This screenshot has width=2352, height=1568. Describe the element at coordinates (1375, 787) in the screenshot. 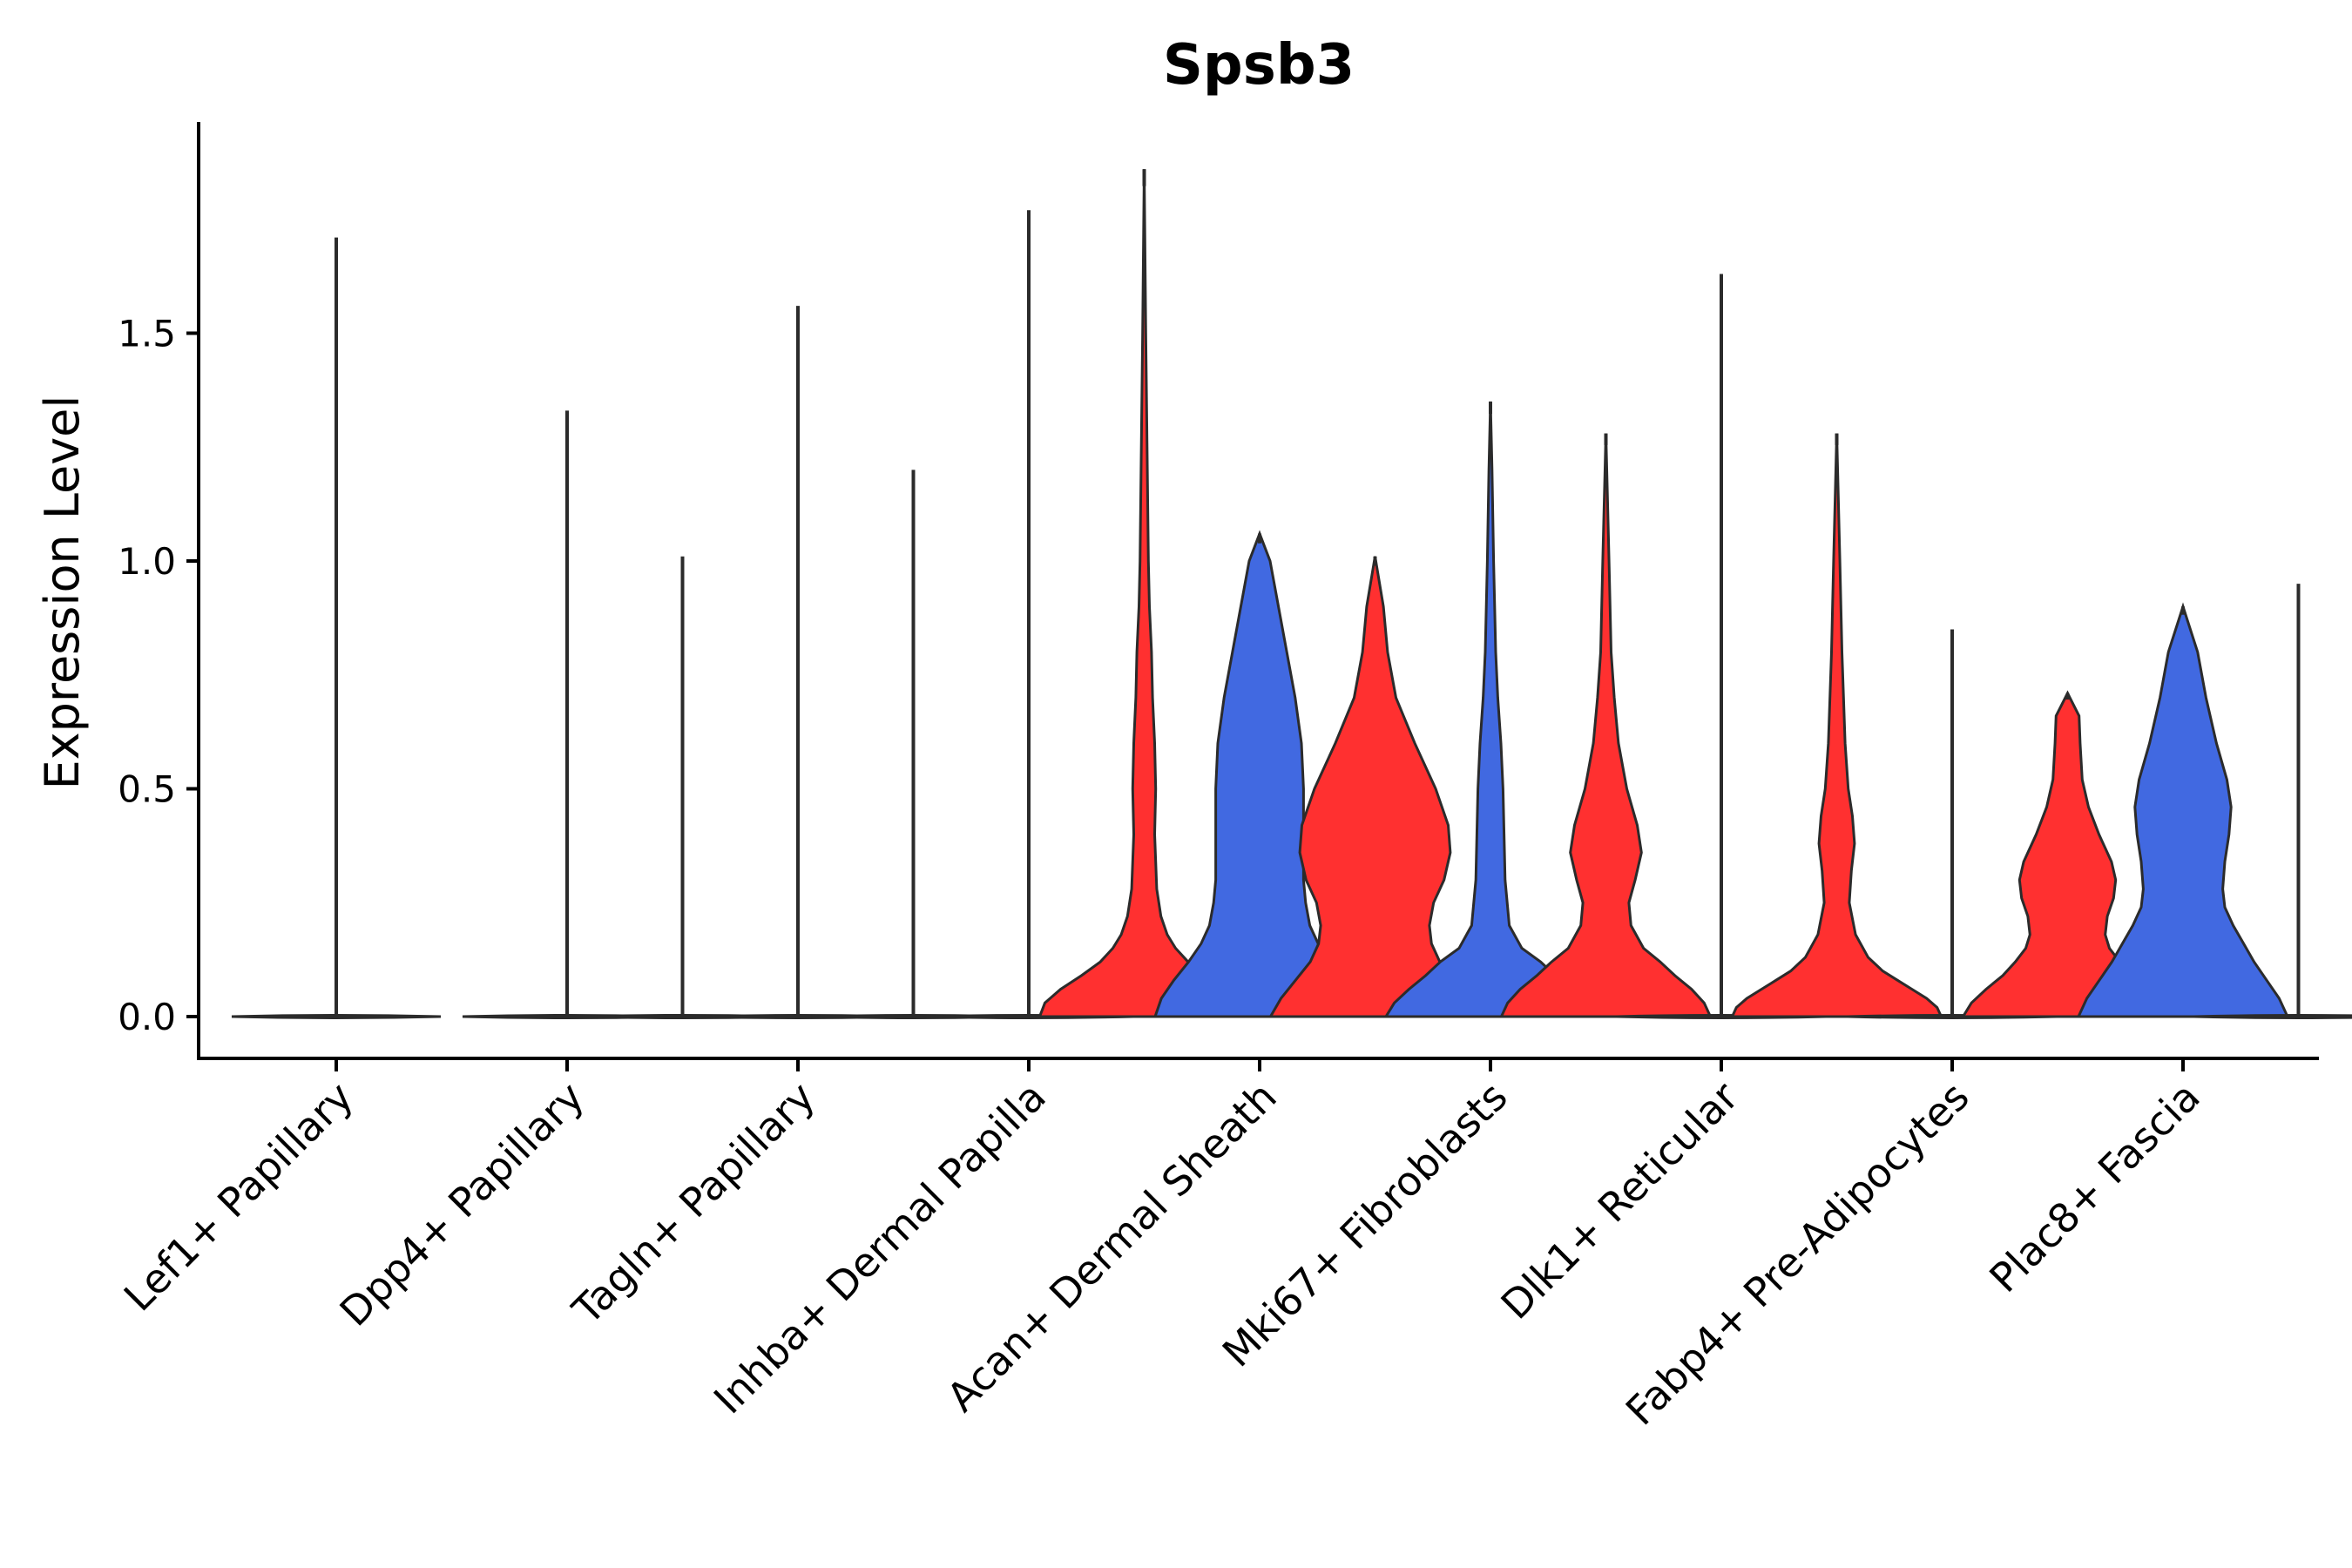

I see `violin-v9` at that location.